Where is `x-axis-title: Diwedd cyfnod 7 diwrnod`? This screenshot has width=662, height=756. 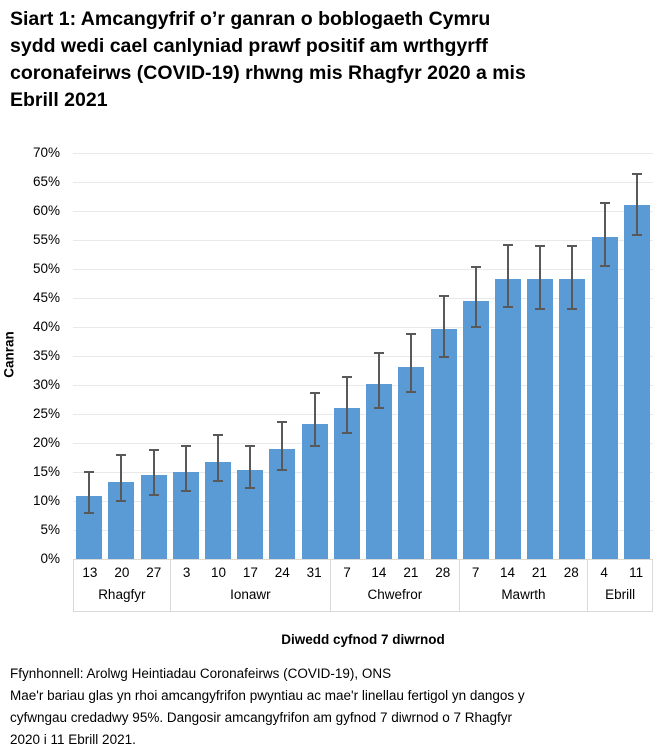 x-axis-title: Diwedd cyfnod 7 diwrnod is located at coordinates (363, 639).